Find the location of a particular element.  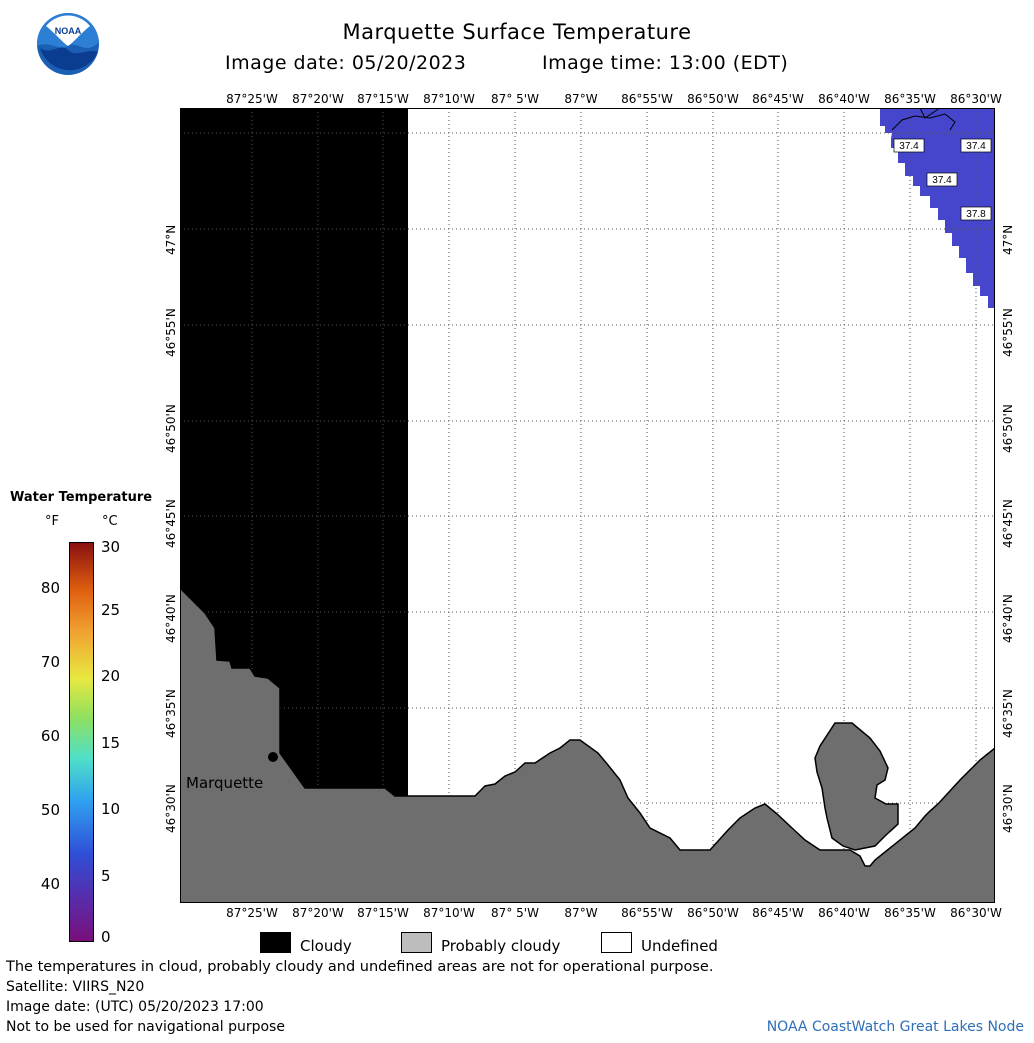

c-tick: 25 is located at coordinates (111, 610).